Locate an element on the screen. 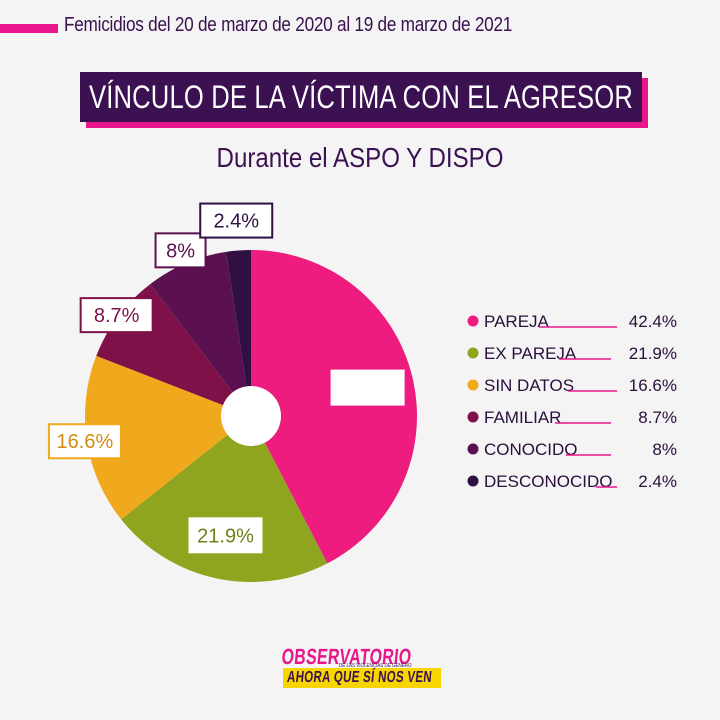 This screenshot has height=720, width=720. data-label-text: 8% is located at coordinates (180, 251).